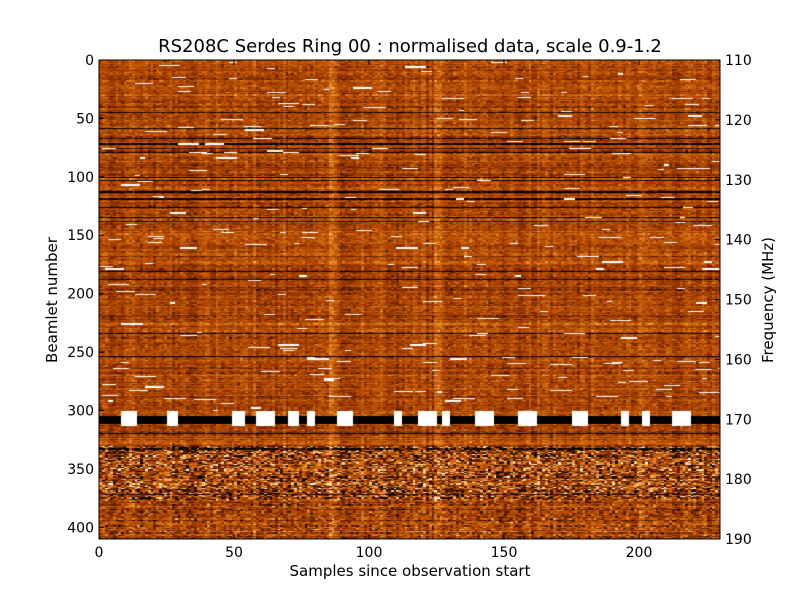 This screenshot has width=800, height=600. What do you see at coordinates (738, 181) in the screenshot?
I see `y2-tick-label: 130` at bounding box center [738, 181].